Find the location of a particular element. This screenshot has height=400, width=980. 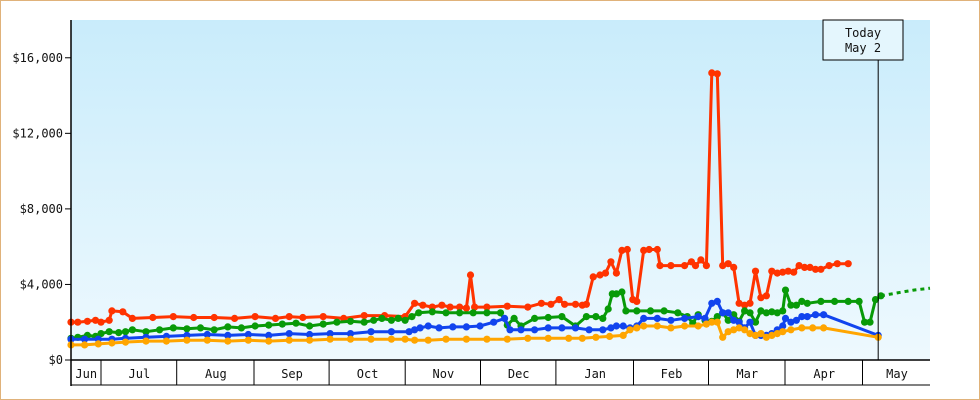

today-label-line: Today is located at coordinates (863, 33).